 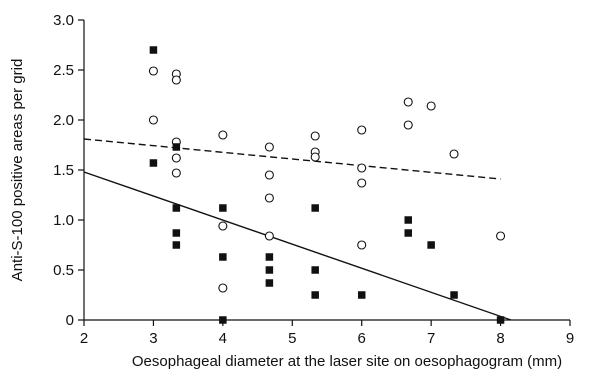 I want to click on x-tick-label: 5, so click(x=292, y=338).